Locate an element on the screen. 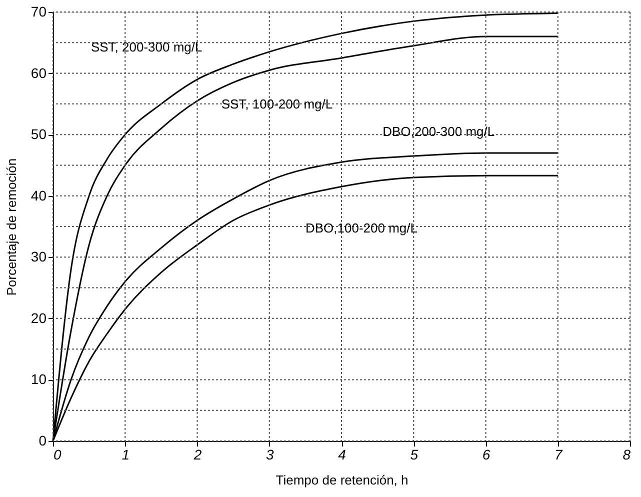 This screenshot has width=641, height=497. y-tick-label: 0 is located at coordinates (42, 440).